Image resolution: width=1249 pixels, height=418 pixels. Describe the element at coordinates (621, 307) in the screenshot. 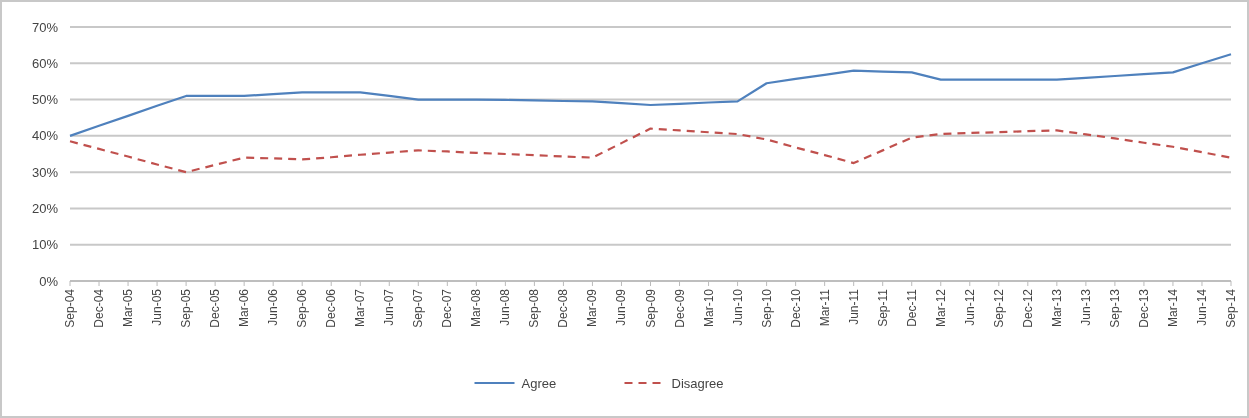

I see `x-tick-label: Jun-09` at that location.